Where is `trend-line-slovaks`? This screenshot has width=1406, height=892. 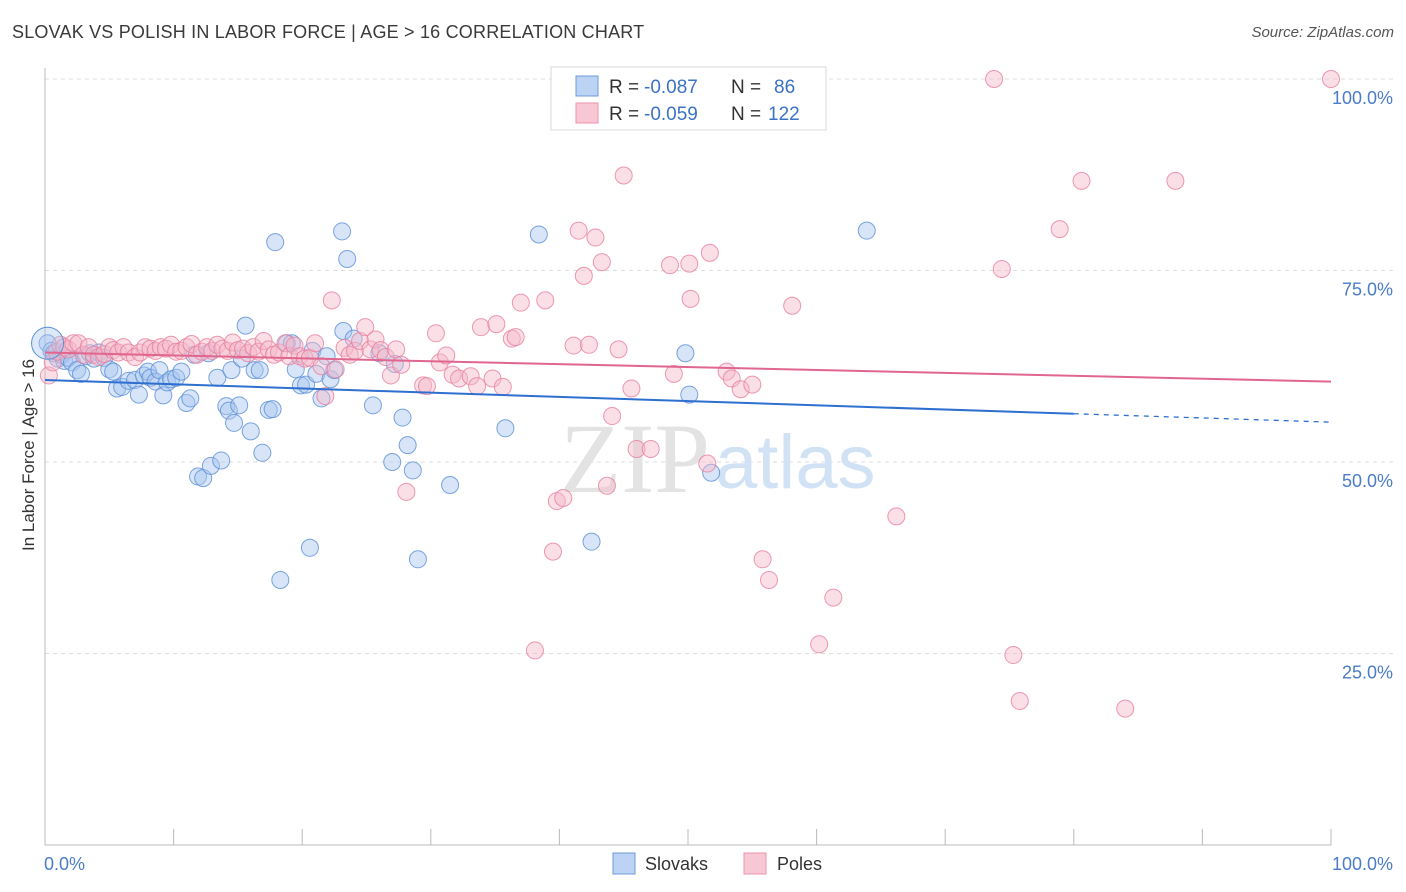
trend-line-slovaks is located at coordinates (559, 397).